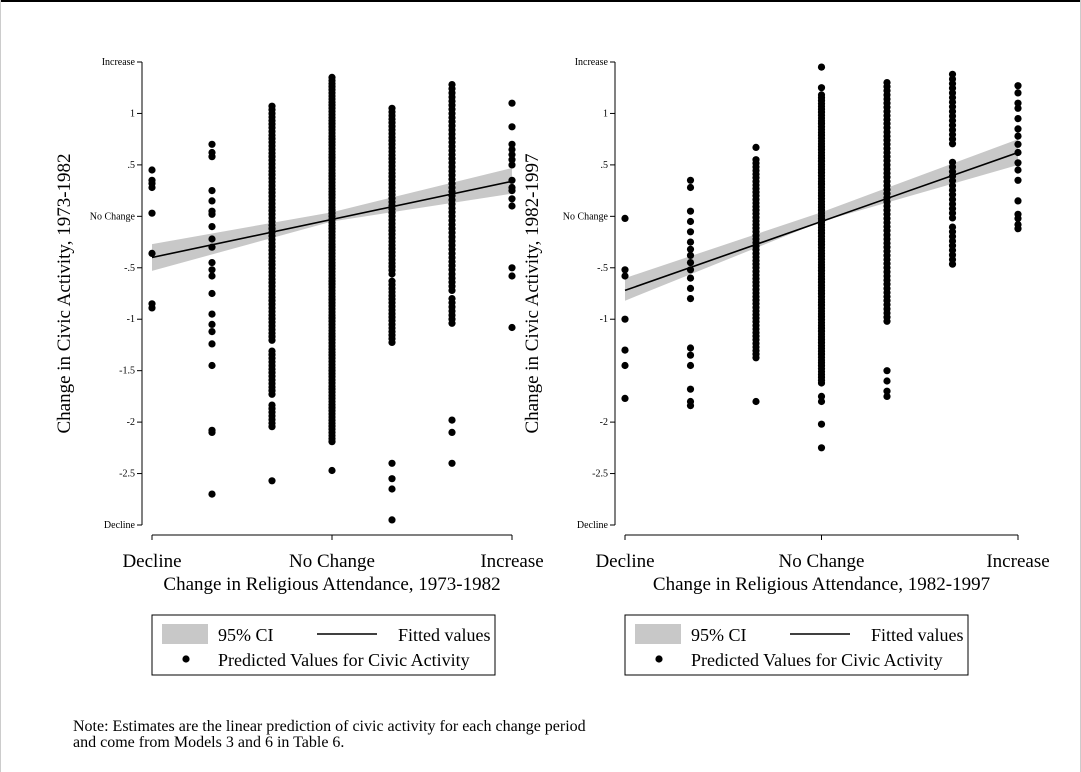 This screenshot has width=1081, height=772. I want to click on x-tick-label: No Change, so click(821, 561).